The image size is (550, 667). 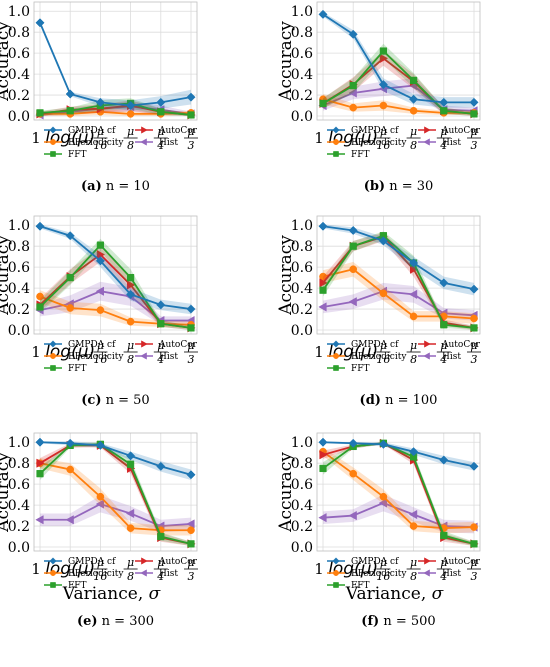 What do you see at coordinates (115, 460) in the screenshot?
I see `confidence-band-gmpda-cf` at bounding box center [115, 460].